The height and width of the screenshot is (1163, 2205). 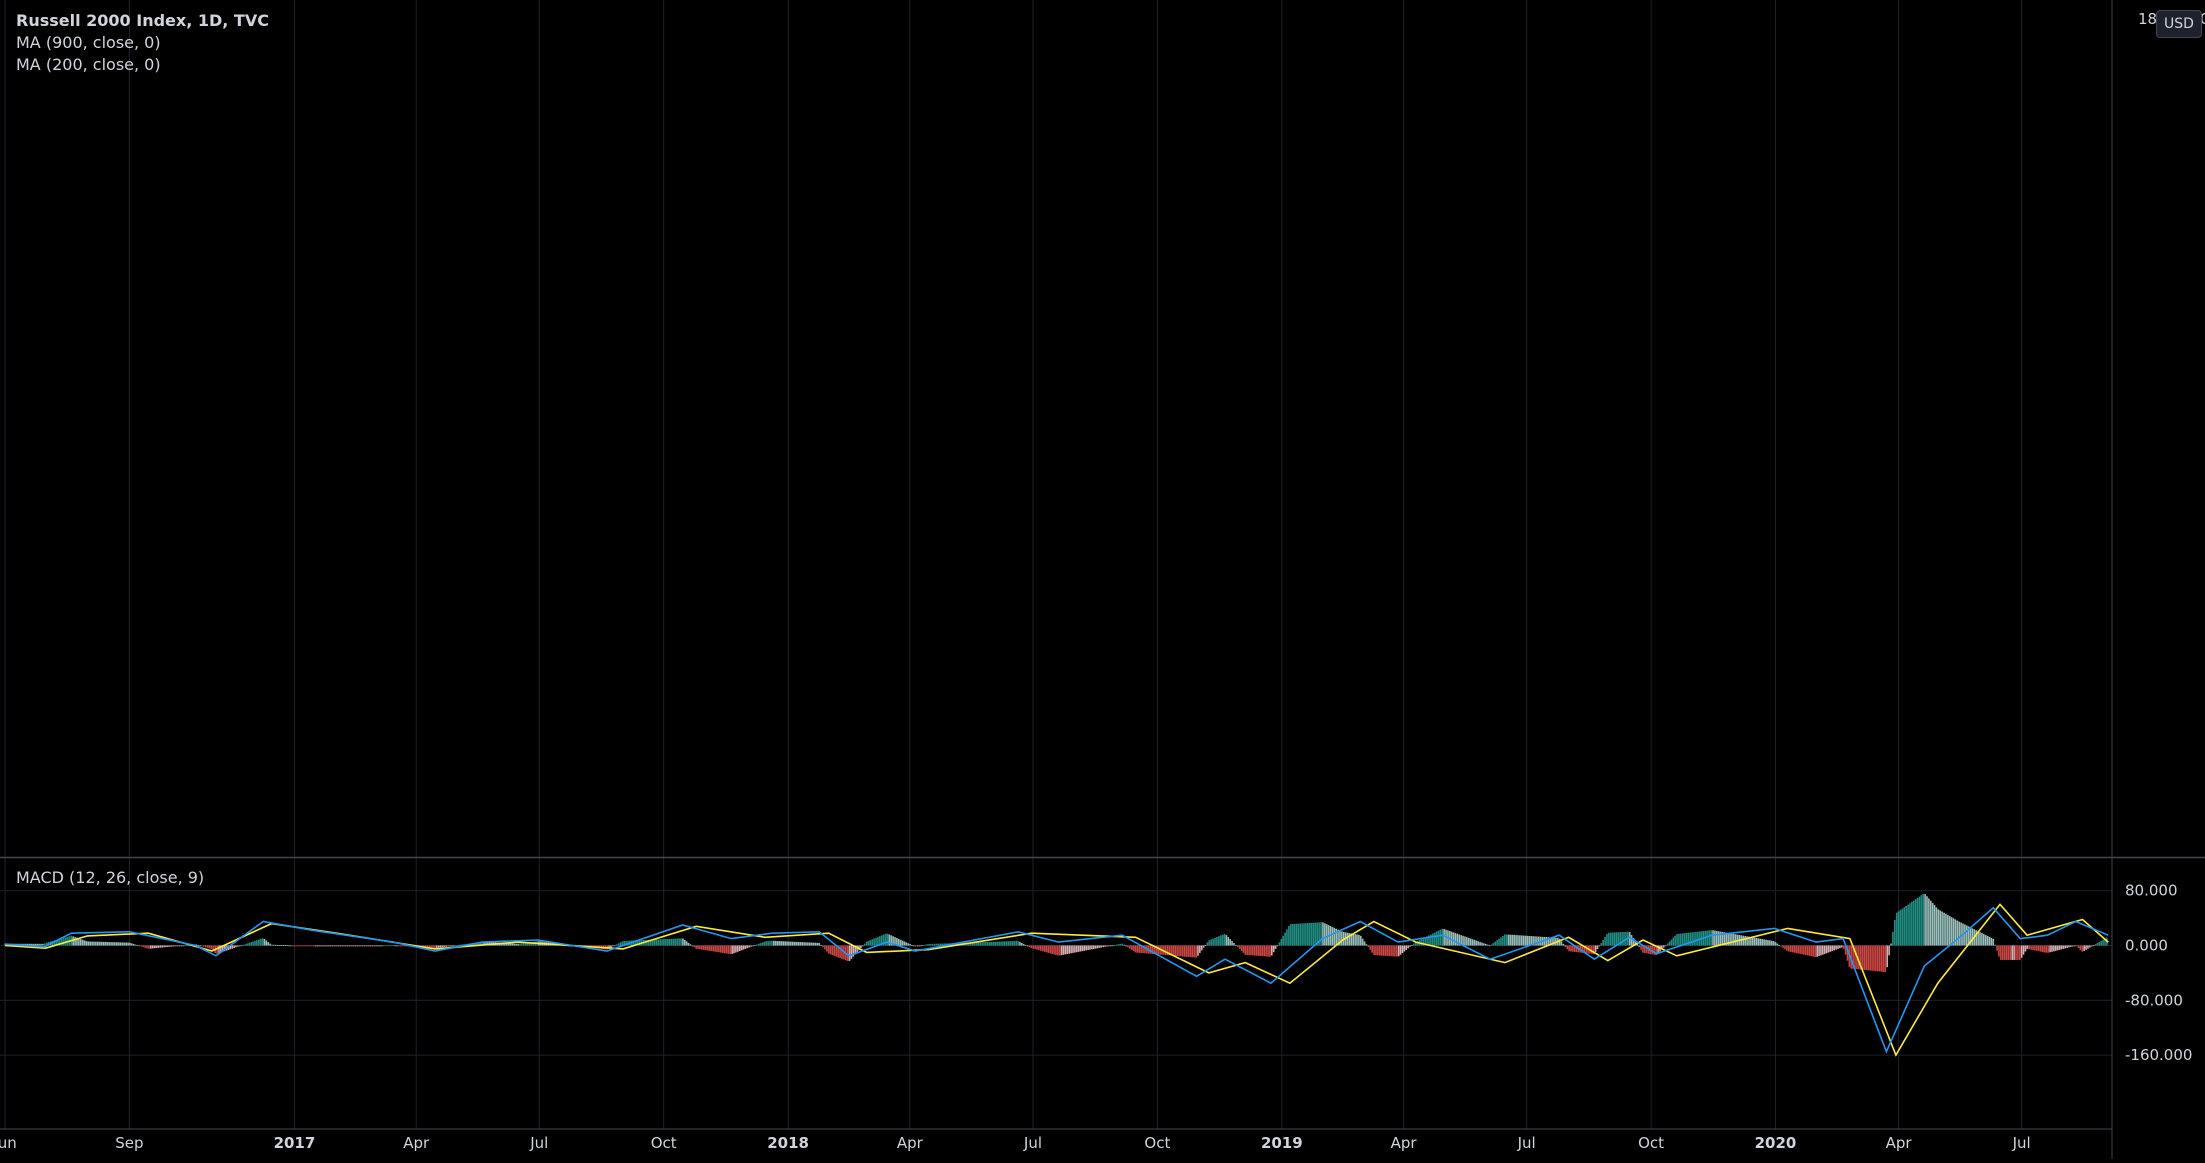 I want to click on indicator-lines, so click(x=1056, y=980).